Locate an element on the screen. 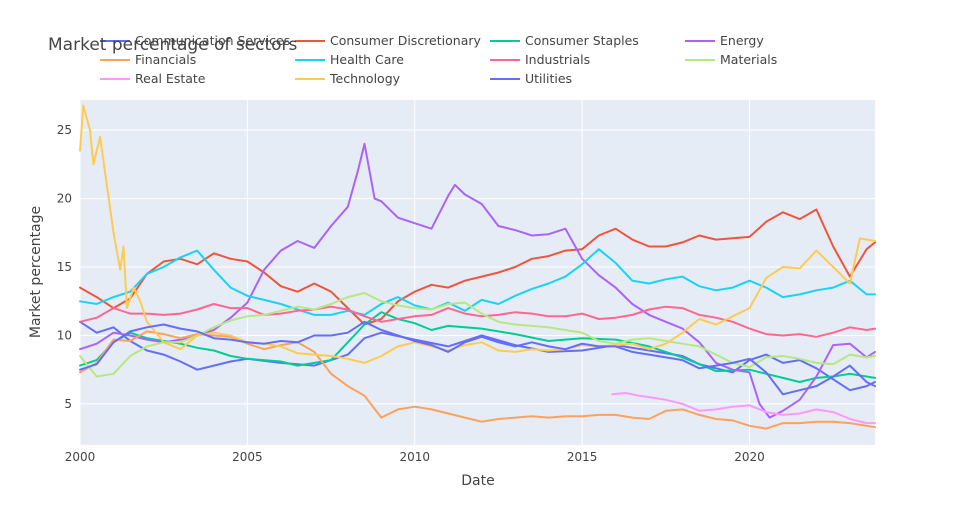 This screenshot has height=525, width=954. legend-item-real-estate: Real Estate is located at coordinates (153, 78).